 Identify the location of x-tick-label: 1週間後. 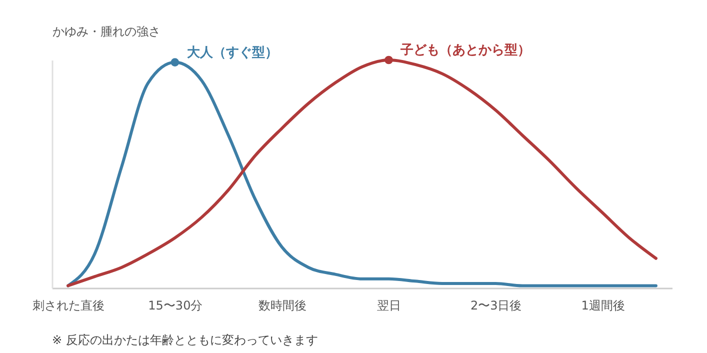
(603, 305).